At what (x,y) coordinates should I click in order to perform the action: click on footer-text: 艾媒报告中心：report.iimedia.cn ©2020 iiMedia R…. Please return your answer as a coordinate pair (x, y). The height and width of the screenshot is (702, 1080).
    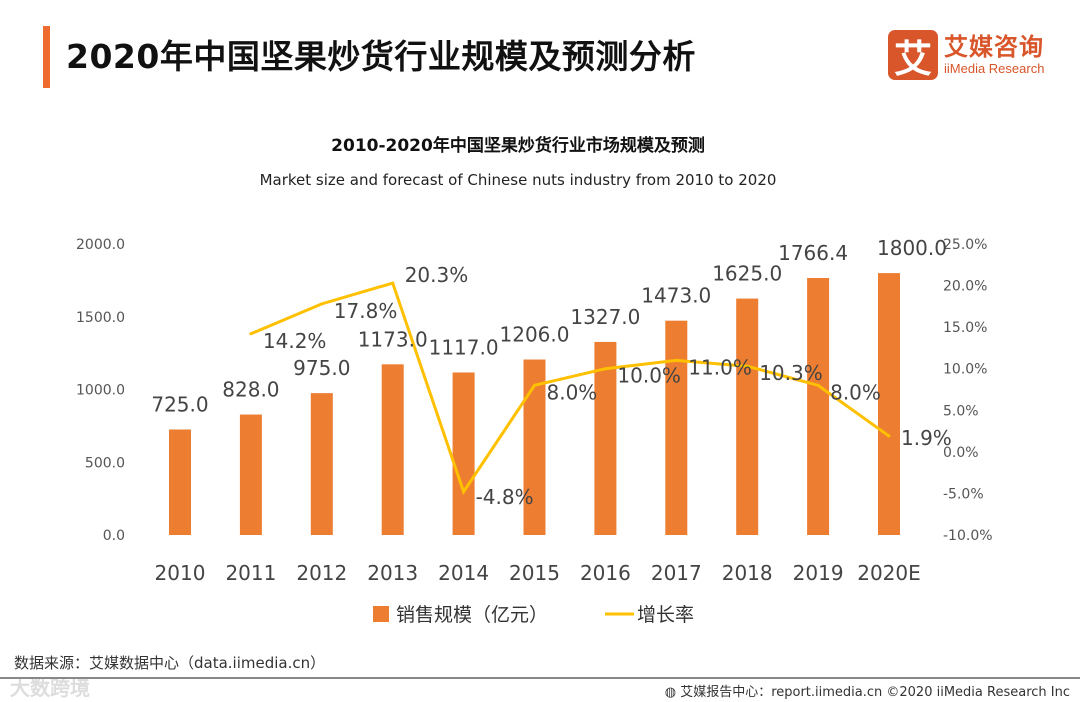
    Looking at the image, I should click on (875, 692).